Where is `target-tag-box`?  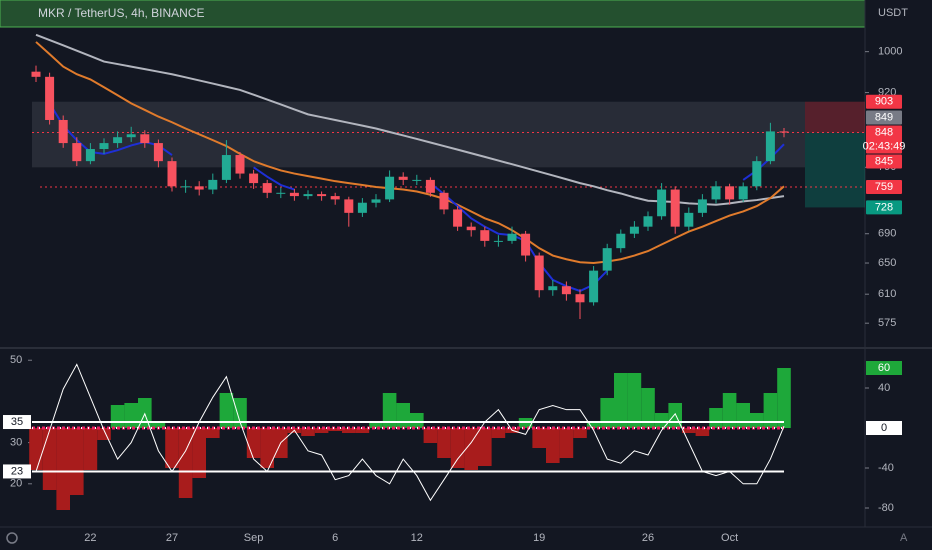
target-tag-box is located at coordinates (884, 207).